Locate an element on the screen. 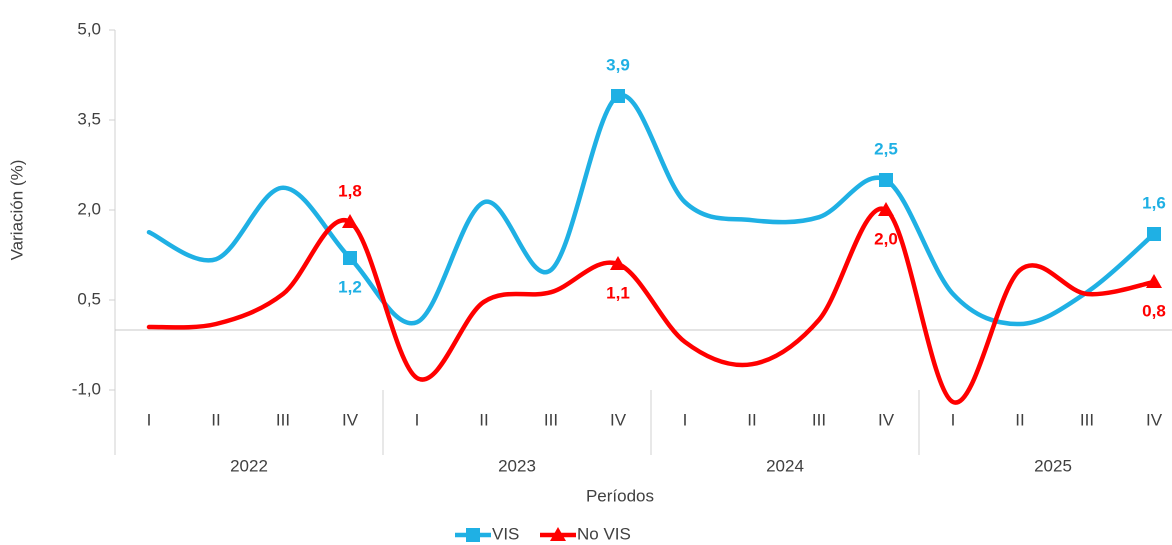 The image size is (1172, 545). data-label: 1,2 is located at coordinates (350, 286).